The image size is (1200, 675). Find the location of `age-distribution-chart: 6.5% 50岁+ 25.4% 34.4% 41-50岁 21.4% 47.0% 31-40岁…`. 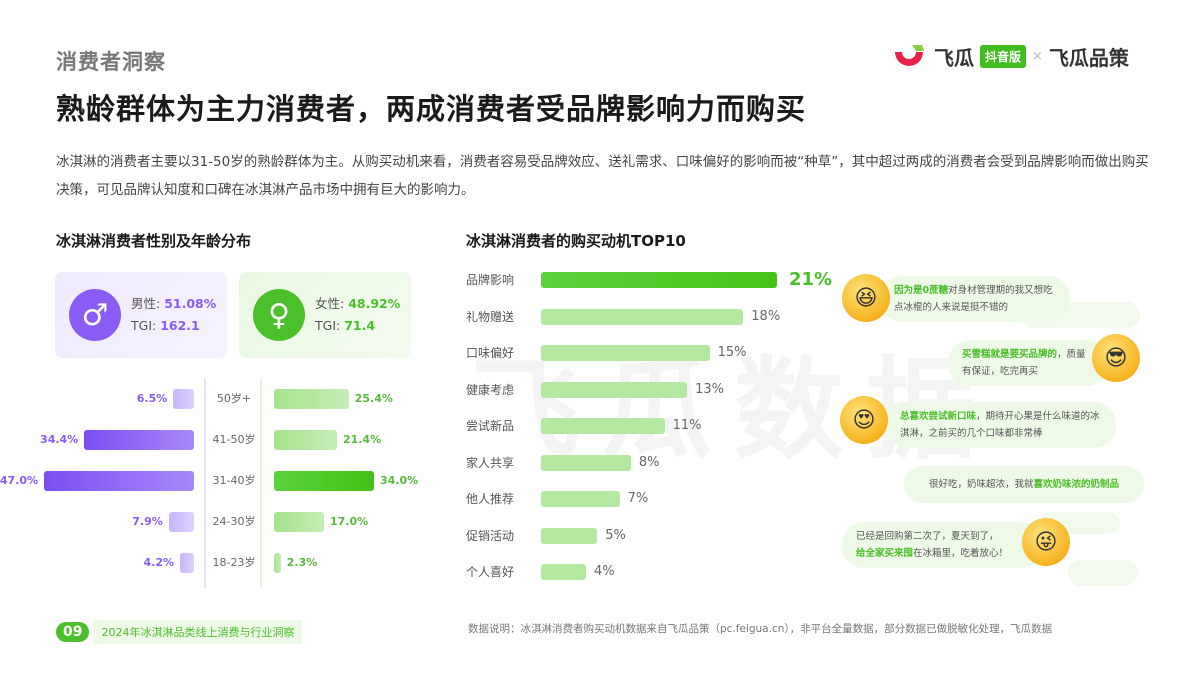

age-distribution-chart: 6.5% 50岁+ 25.4% 34.4% 41-50岁 21.4% 47.0% 31-40岁… is located at coordinates (215, 483).